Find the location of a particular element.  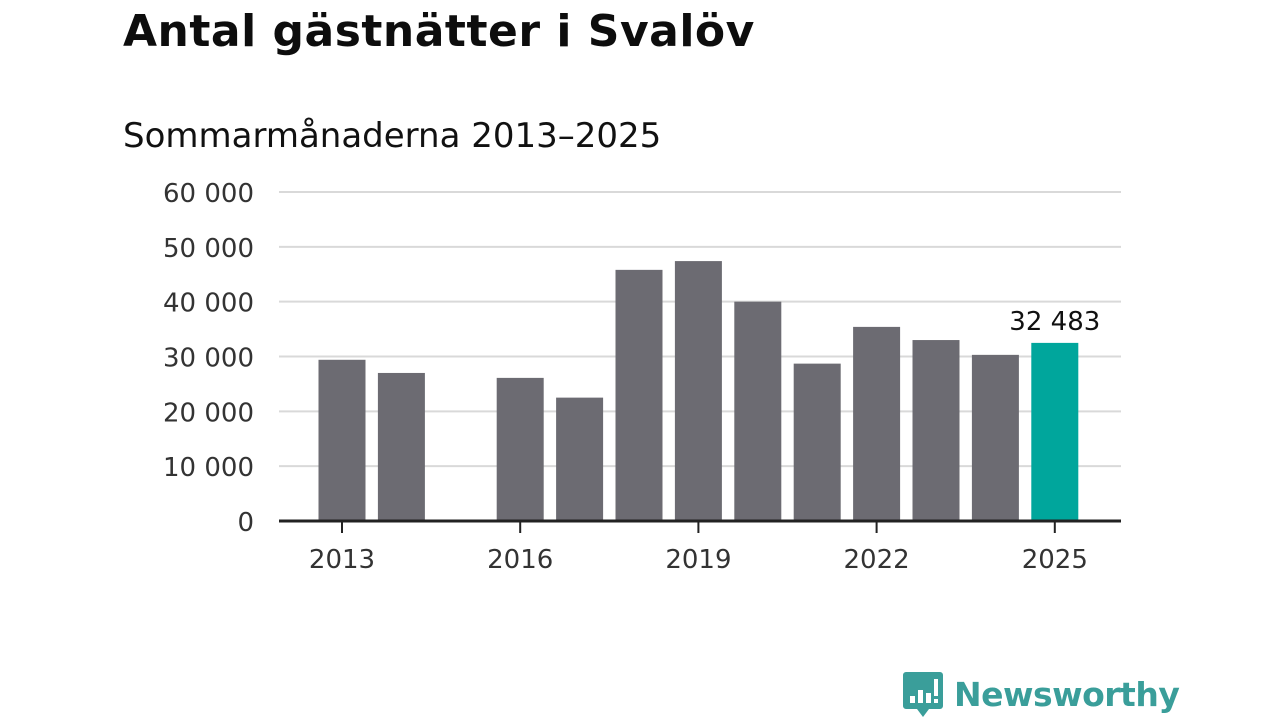

bar-2020 is located at coordinates (758, 411).